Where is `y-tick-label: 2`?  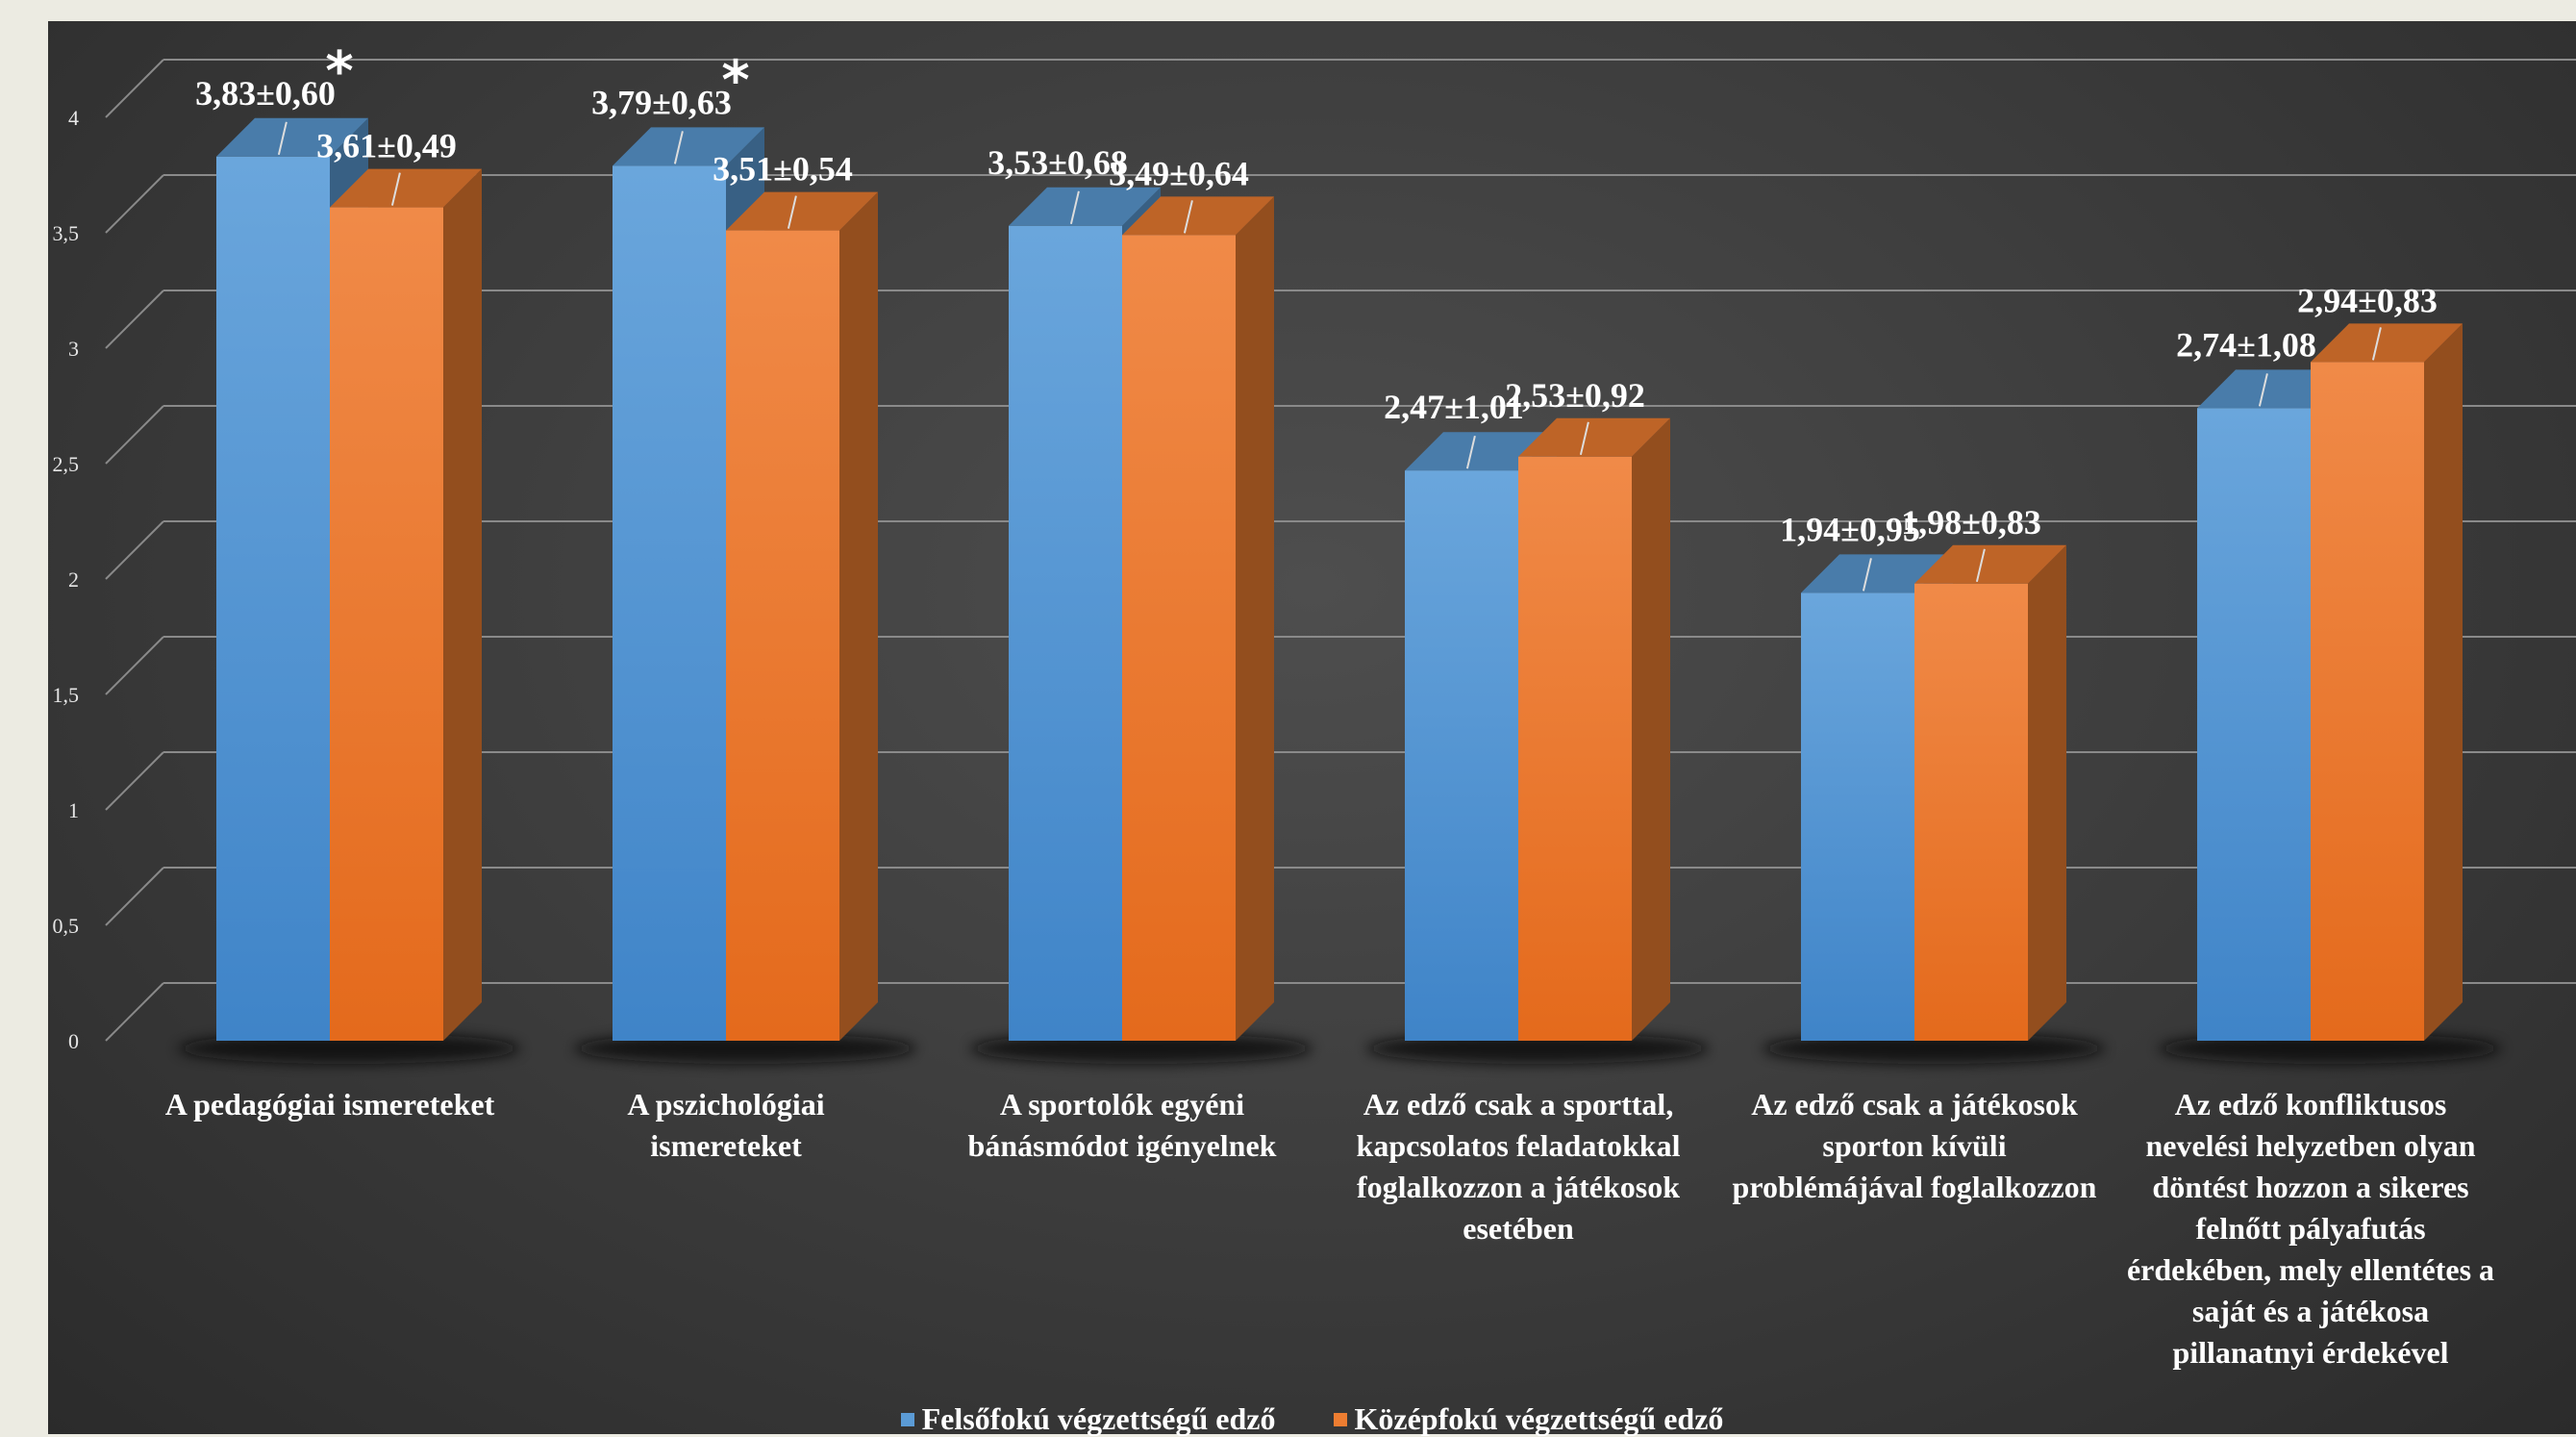 y-tick-label: 2 is located at coordinates (73, 579).